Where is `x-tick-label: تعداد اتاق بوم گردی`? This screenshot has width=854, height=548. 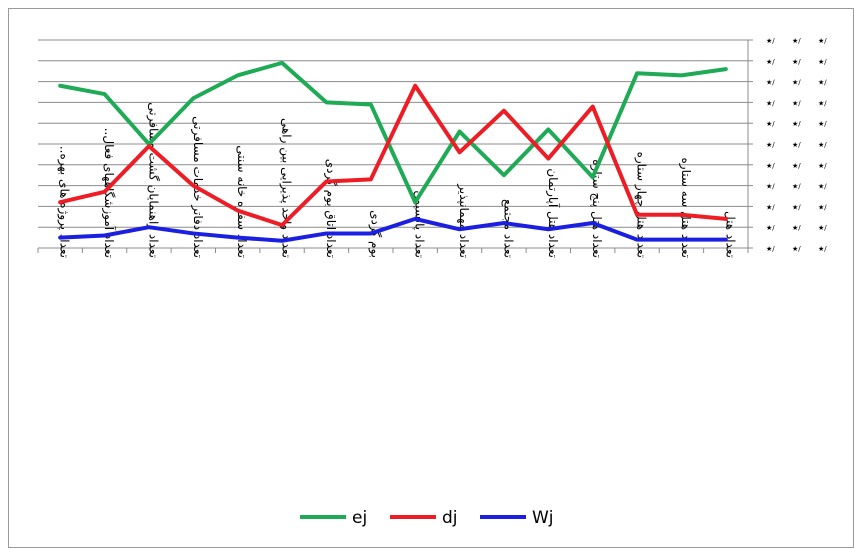 x-tick-label: تعداد اتاق بوم گردی is located at coordinates (330, 208).